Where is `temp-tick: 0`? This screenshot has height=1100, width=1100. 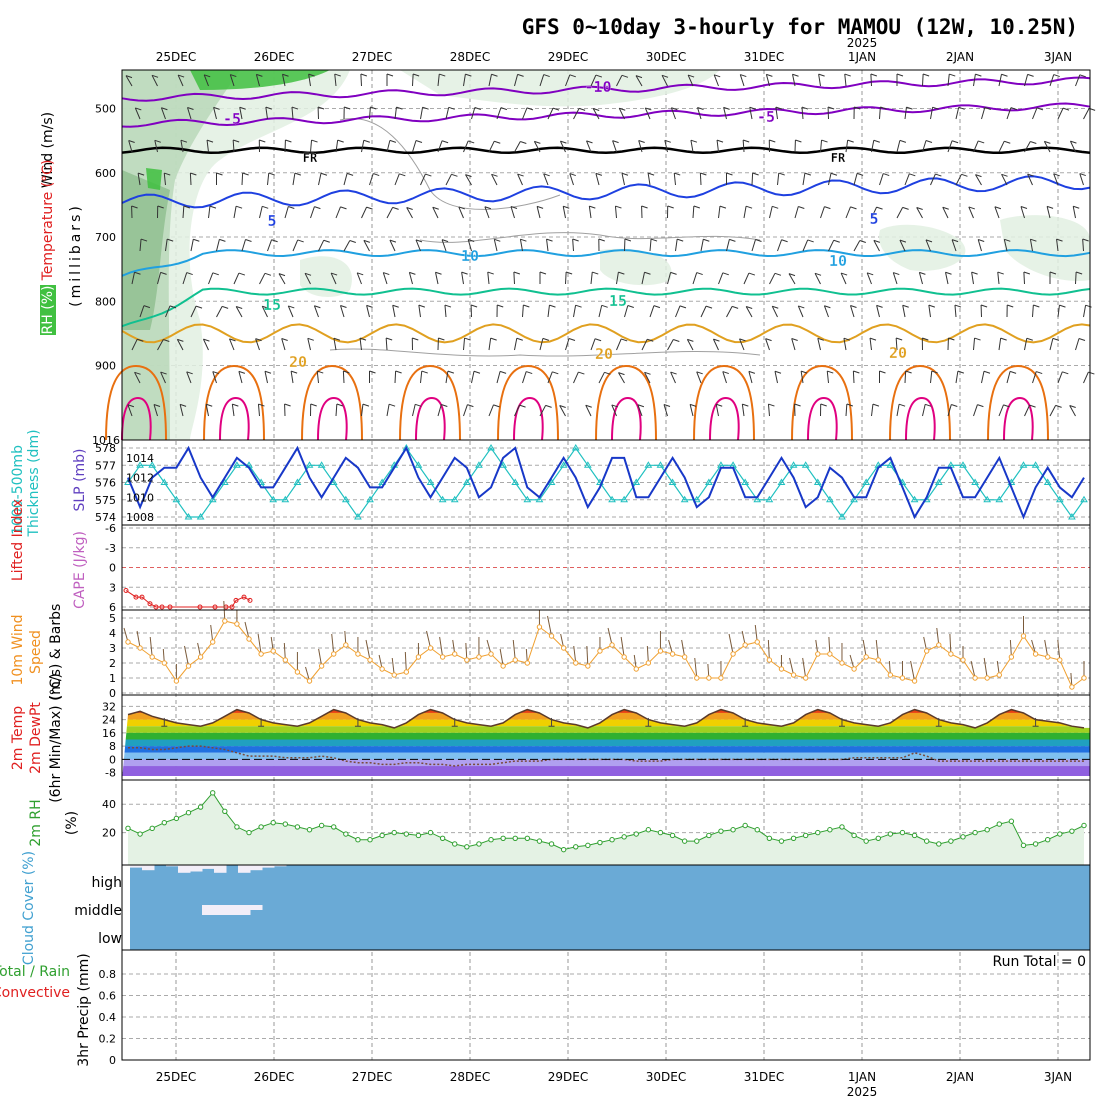 temp-tick: 0 is located at coordinates (112, 759).